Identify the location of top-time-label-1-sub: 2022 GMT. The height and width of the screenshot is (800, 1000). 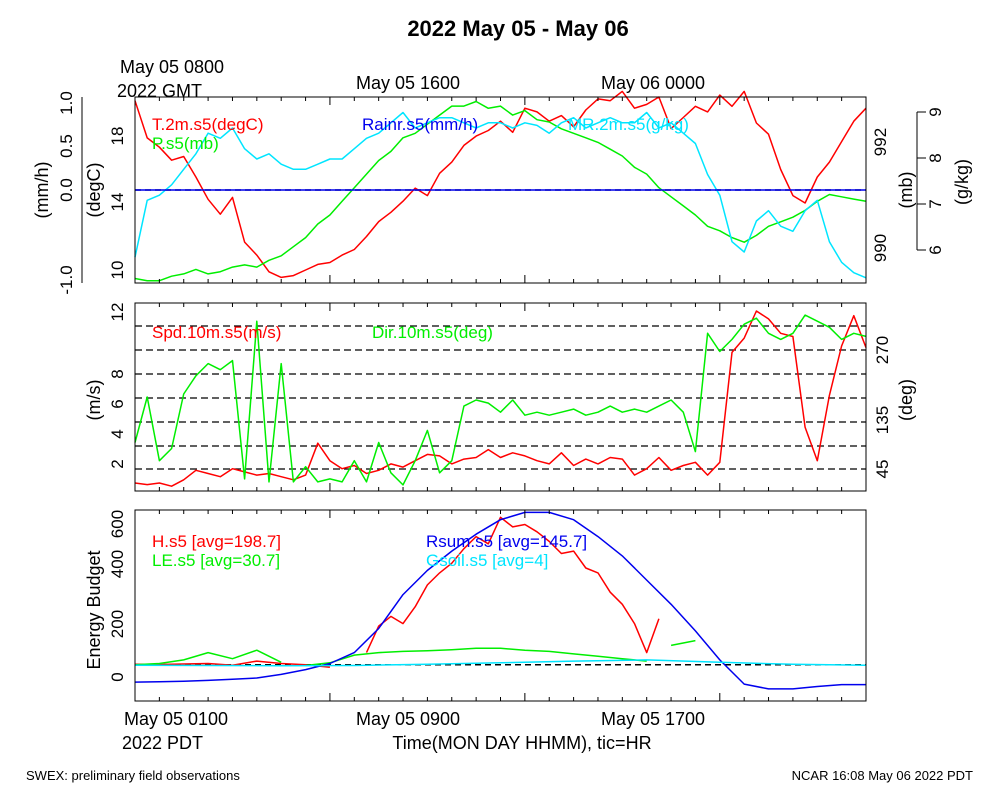
(159, 91).